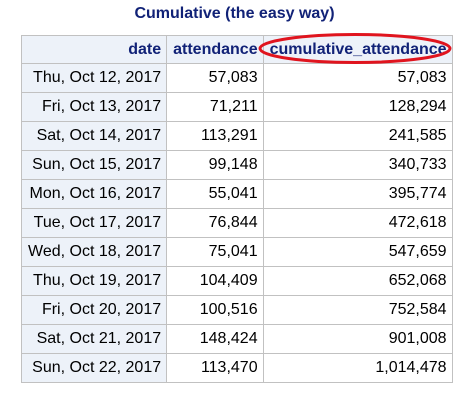 The image size is (469, 402). Describe the element at coordinates (357, 49) in the screenshot. I see `column-header-cumulative-attendance: cumulative_attendance` at that location.